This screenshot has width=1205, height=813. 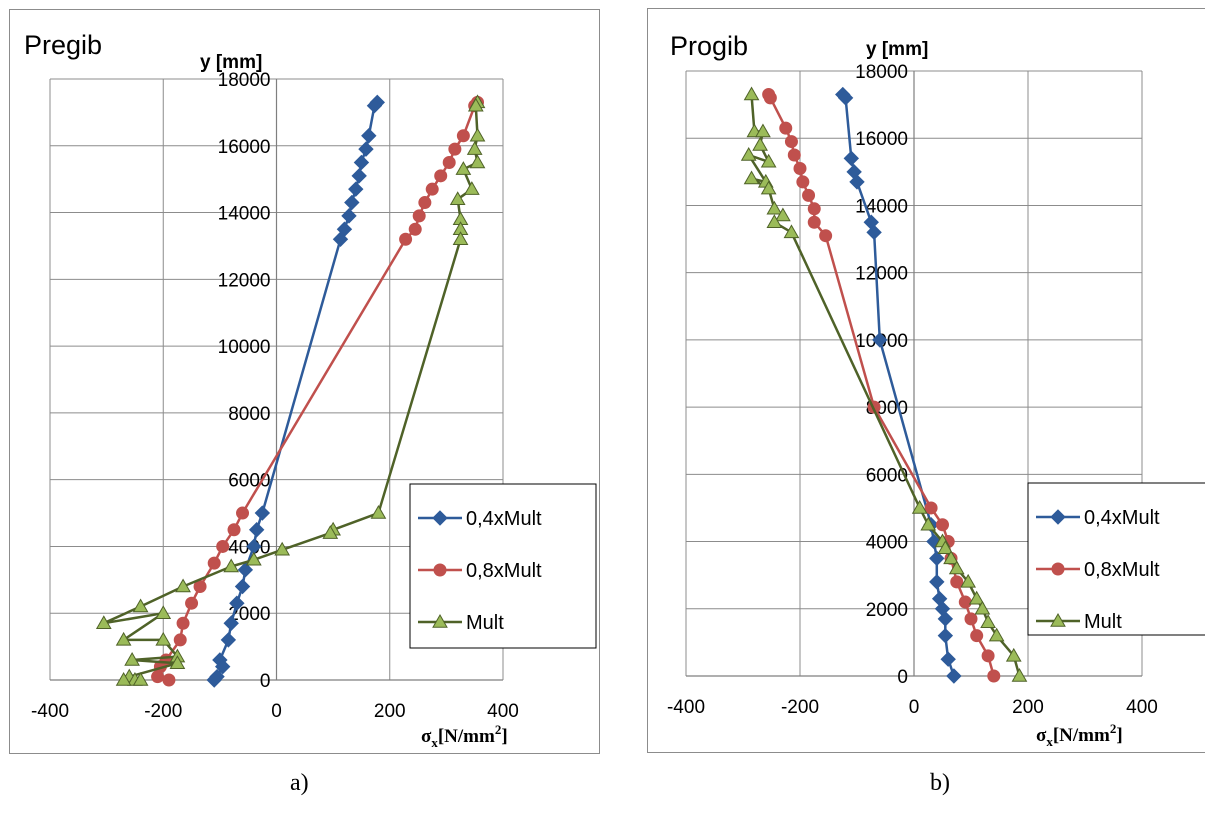 What do you see at coordinates (244, 80) in the screenshot?
I see `y-tick-label: 18000` at bounding box center [244, 80].